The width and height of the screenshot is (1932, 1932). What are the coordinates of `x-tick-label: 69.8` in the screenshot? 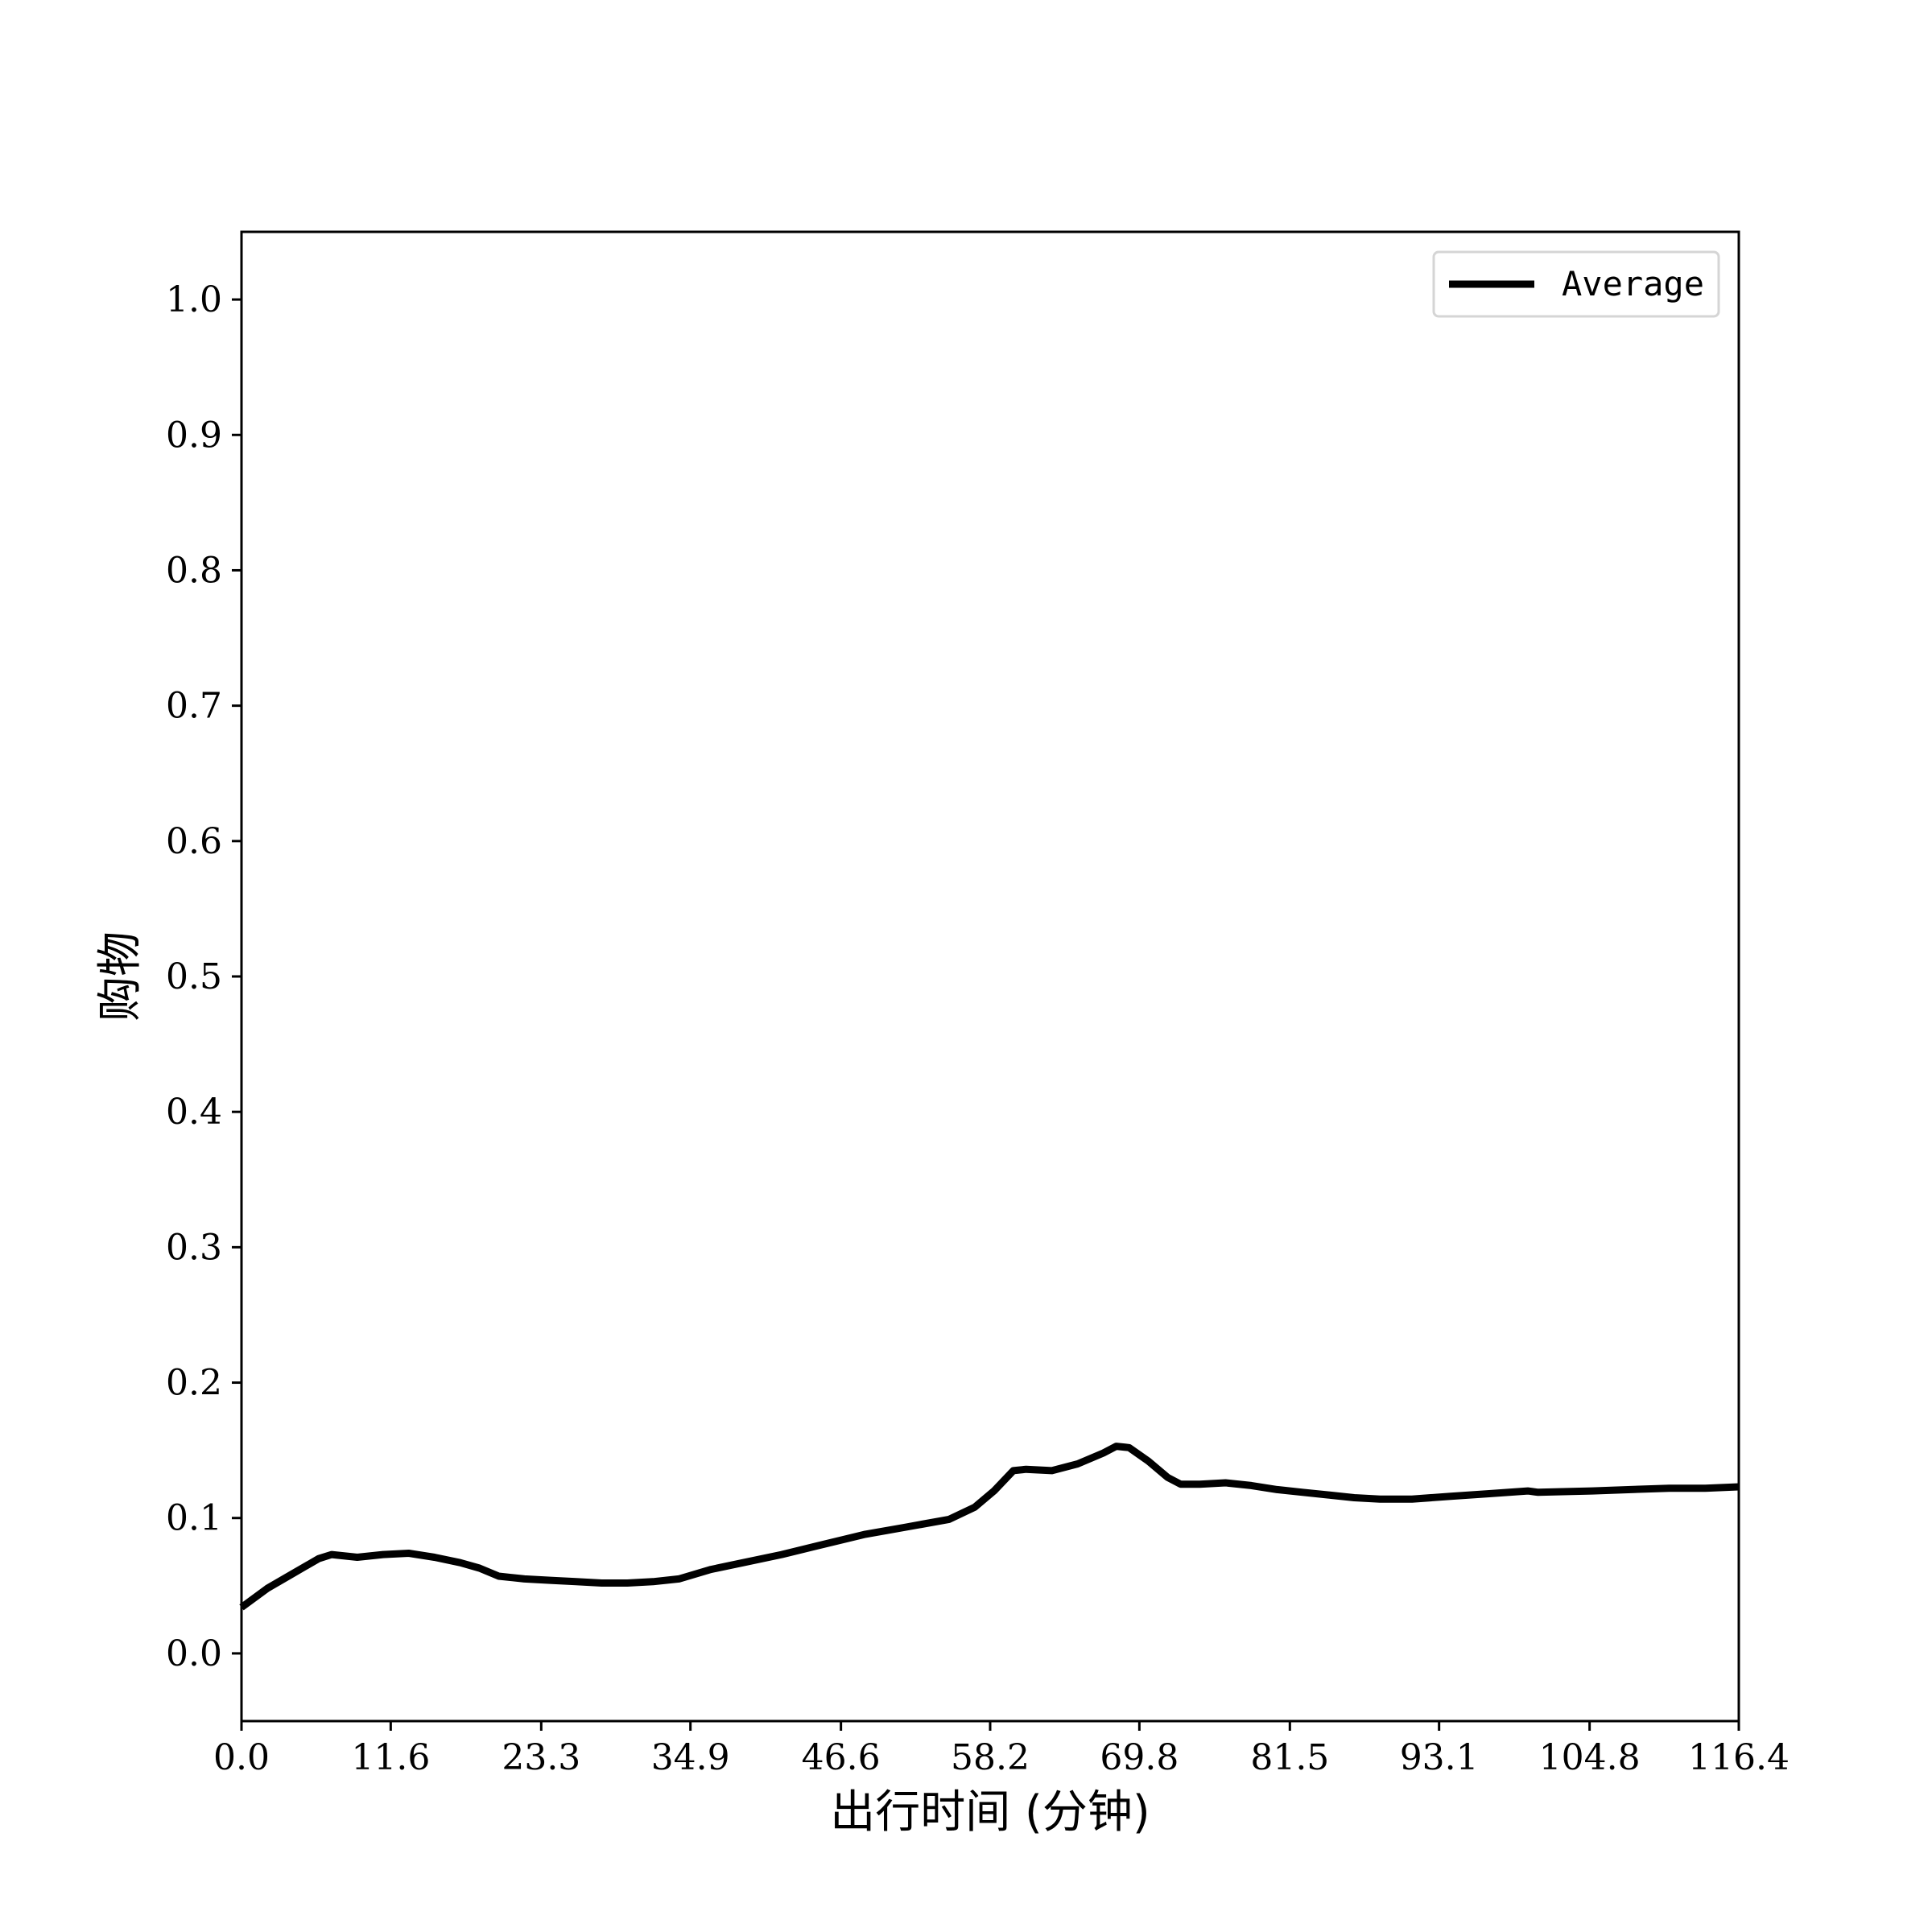 It's located at (1139, 1757).